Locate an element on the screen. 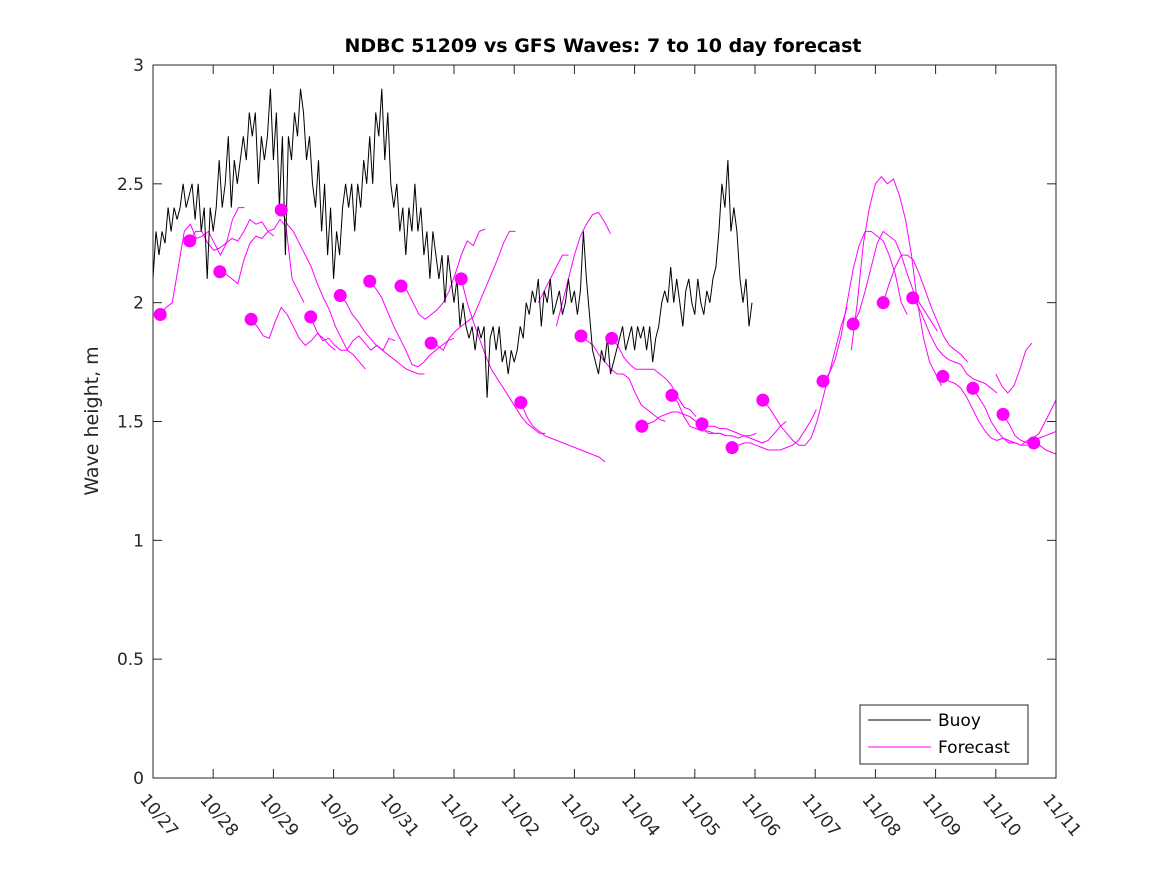 The height and width of the screenshot is (875, 1167). x-tick-label: 11/08 is located at coordinates (881, 815).